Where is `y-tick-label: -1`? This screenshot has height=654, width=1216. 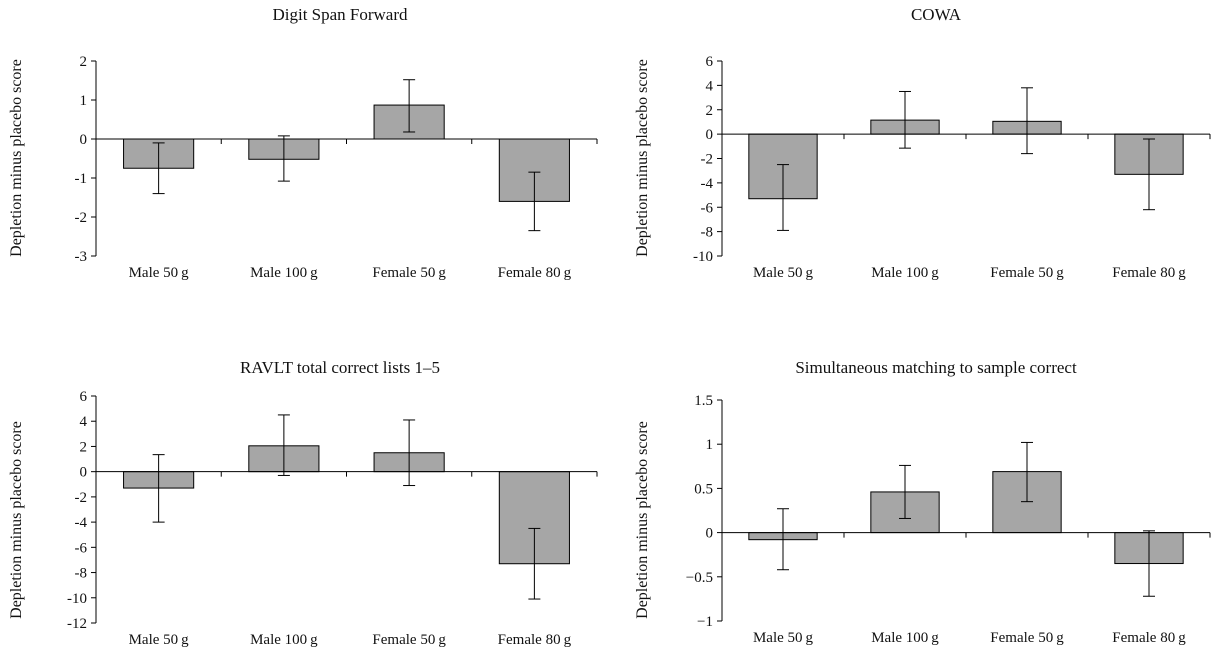 y-tick-label: -1 is located at coordinates (81, 179).